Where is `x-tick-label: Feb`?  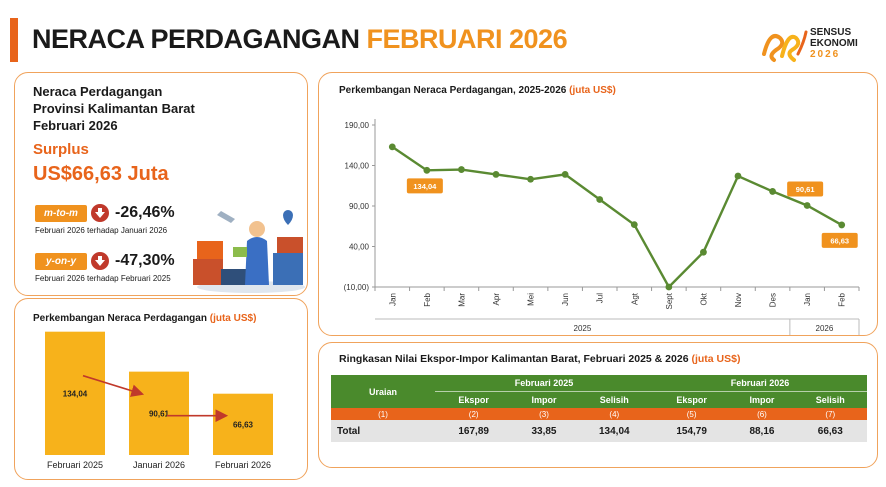
x-tick-label: Feb is located at coordinates (427, 299).